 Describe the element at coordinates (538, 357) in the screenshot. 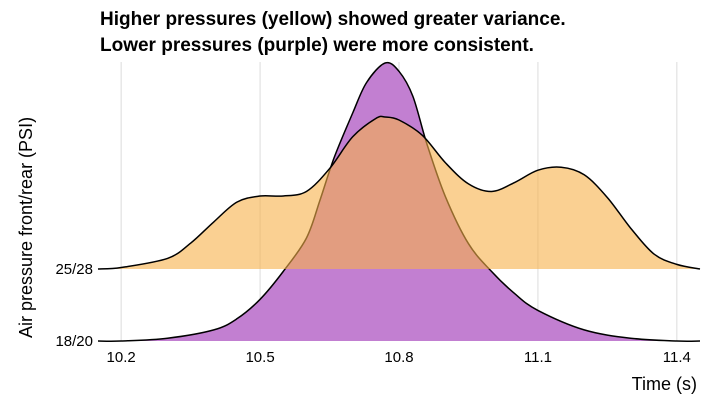

I see `x-tick-label: 11.1` at that location.